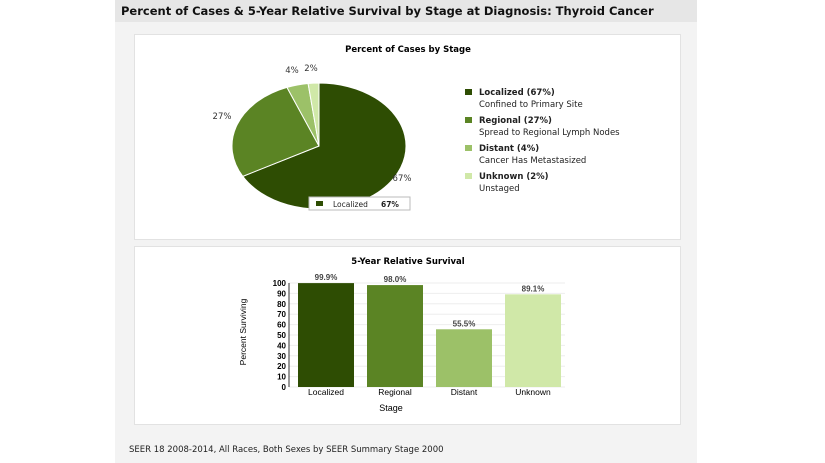 The width and height of the screenshot is (825, 463). Describe the element at coordinates (509, 149) in the screenshot. I see `legend-title: Distant (4%)` at that location.